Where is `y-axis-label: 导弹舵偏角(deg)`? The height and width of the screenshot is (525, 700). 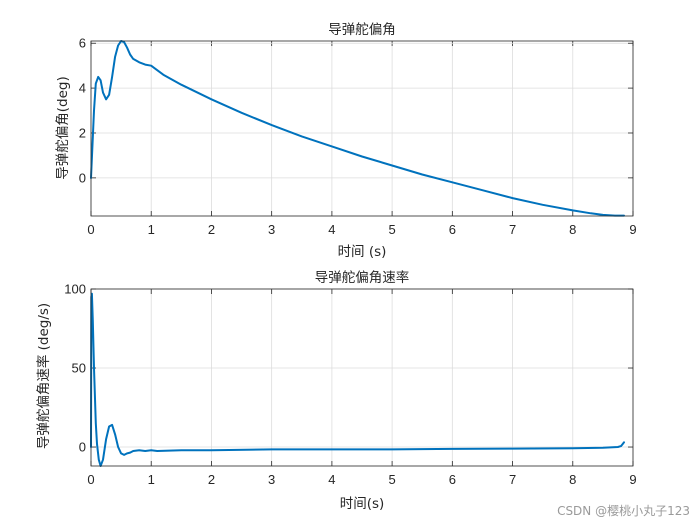
y-axis-label: 导弹舵偏角(deg) is located at coordinates (63, 127).